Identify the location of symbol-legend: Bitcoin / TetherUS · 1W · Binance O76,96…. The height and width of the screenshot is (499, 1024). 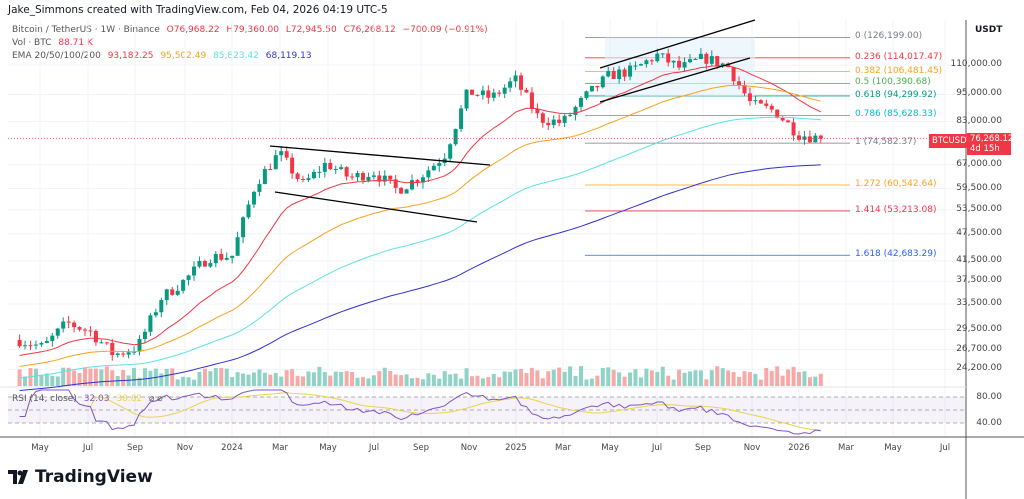
(252, 30).